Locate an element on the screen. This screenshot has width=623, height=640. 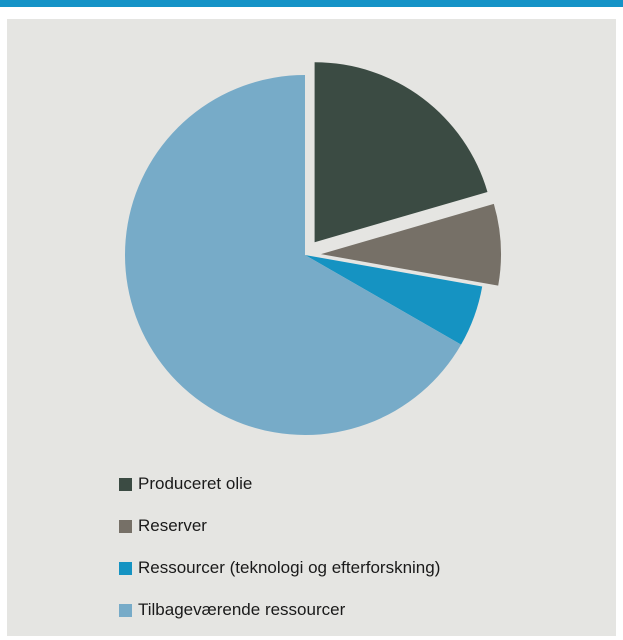
legend-item-reserver: Reserver is located at coordinates (279, 526).